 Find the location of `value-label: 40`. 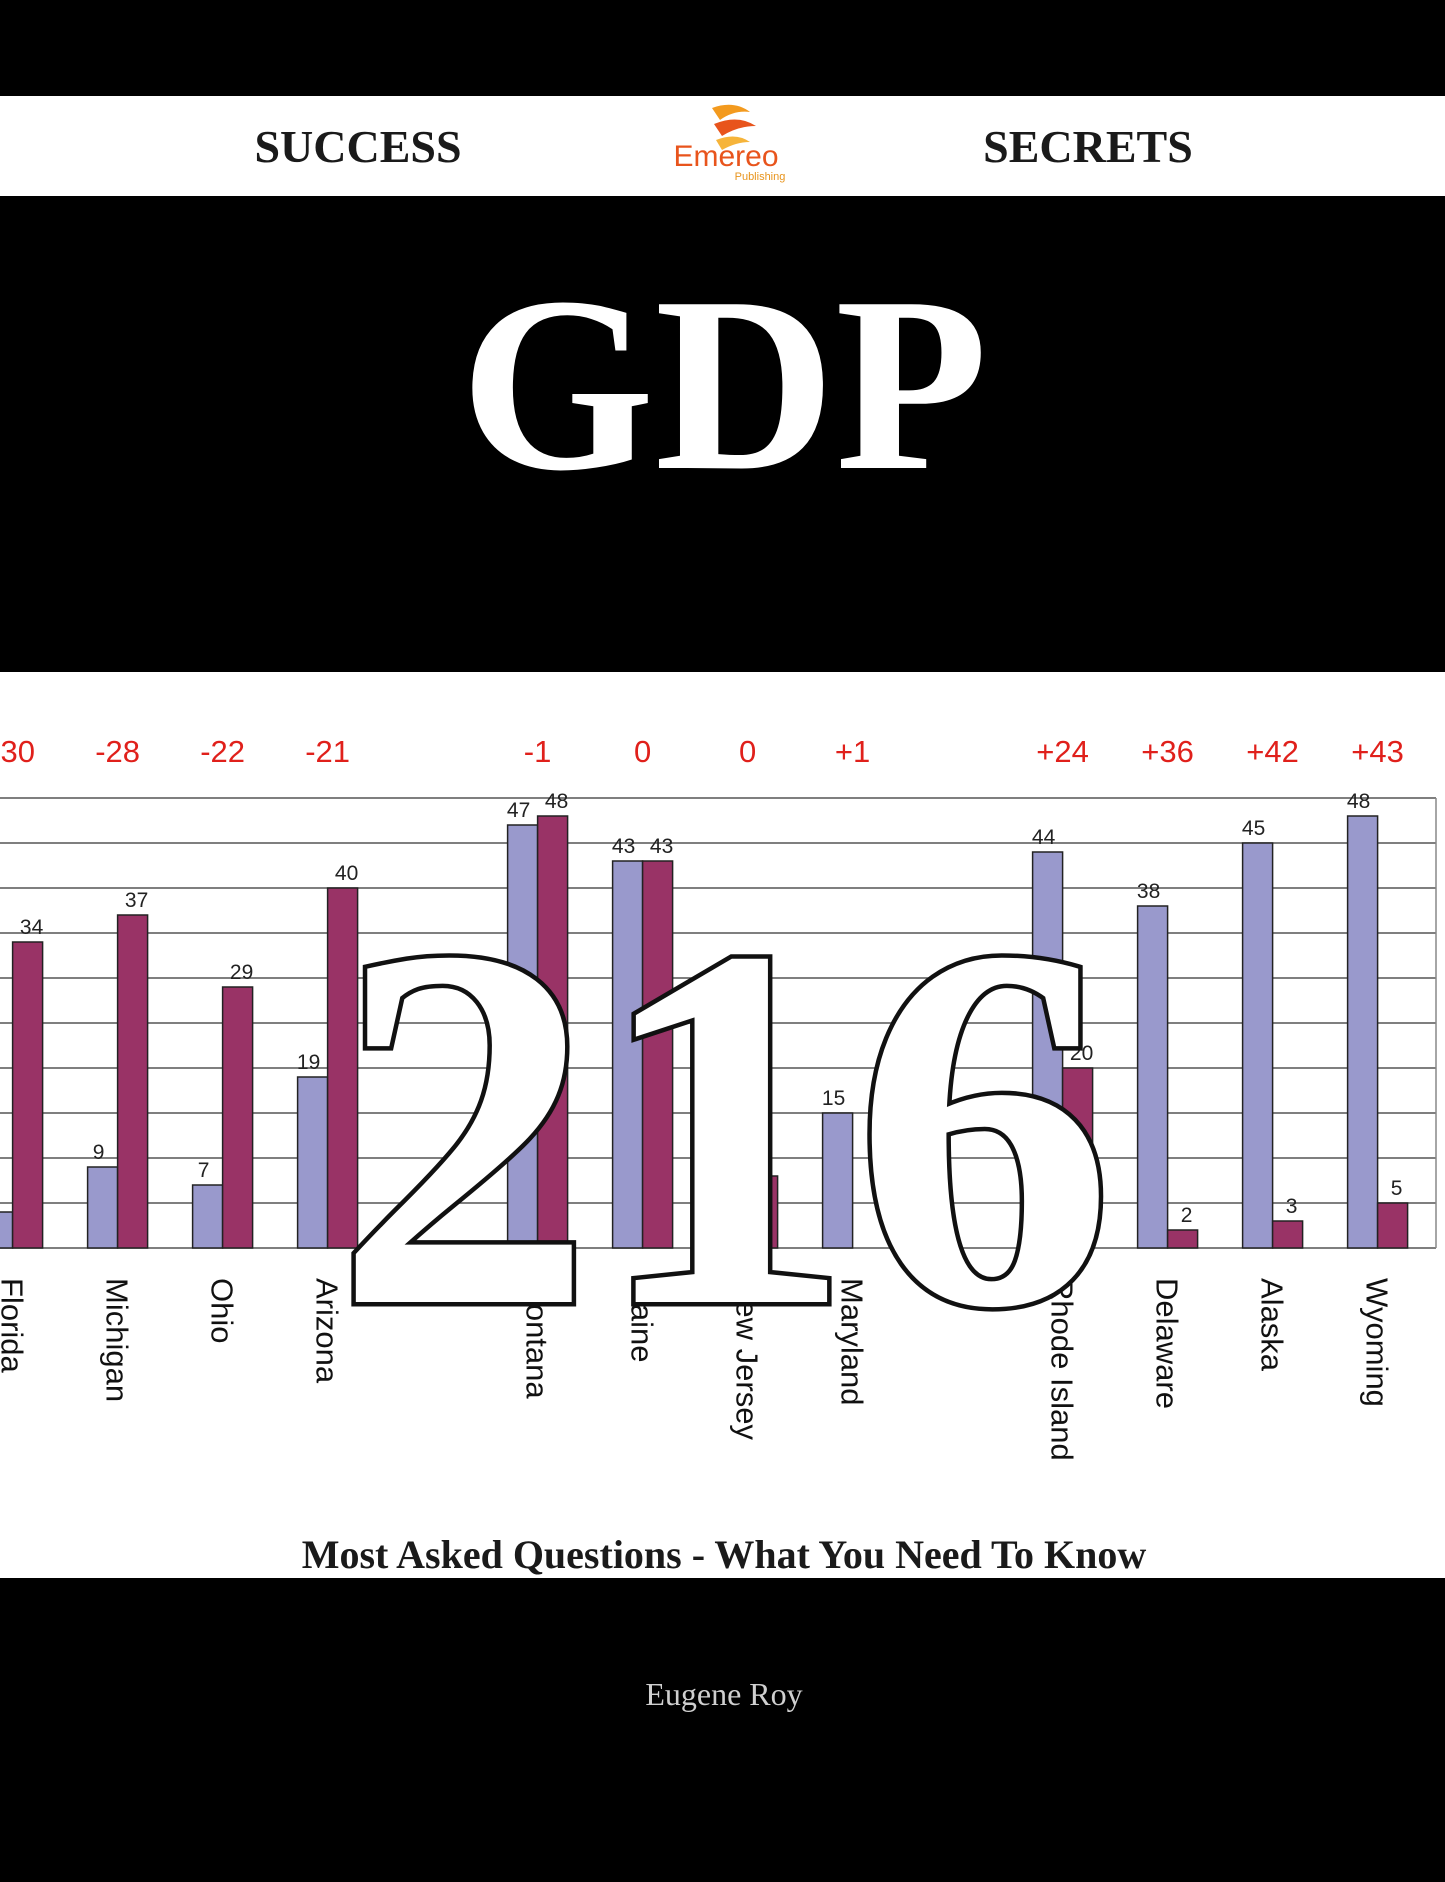

value-label: 40 is located at coordinates (346, 873).